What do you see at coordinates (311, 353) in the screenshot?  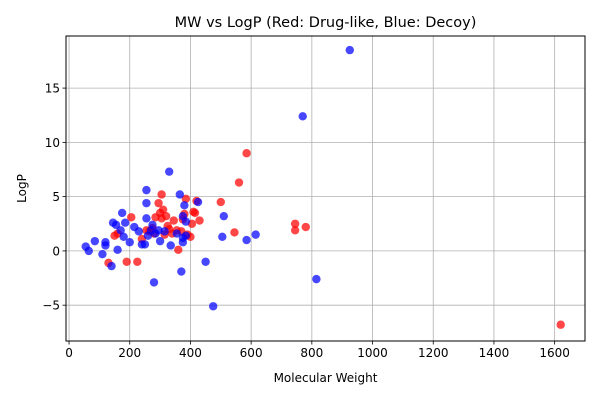 I see `x-tick-label: 800` at bounding box center [311, 353].